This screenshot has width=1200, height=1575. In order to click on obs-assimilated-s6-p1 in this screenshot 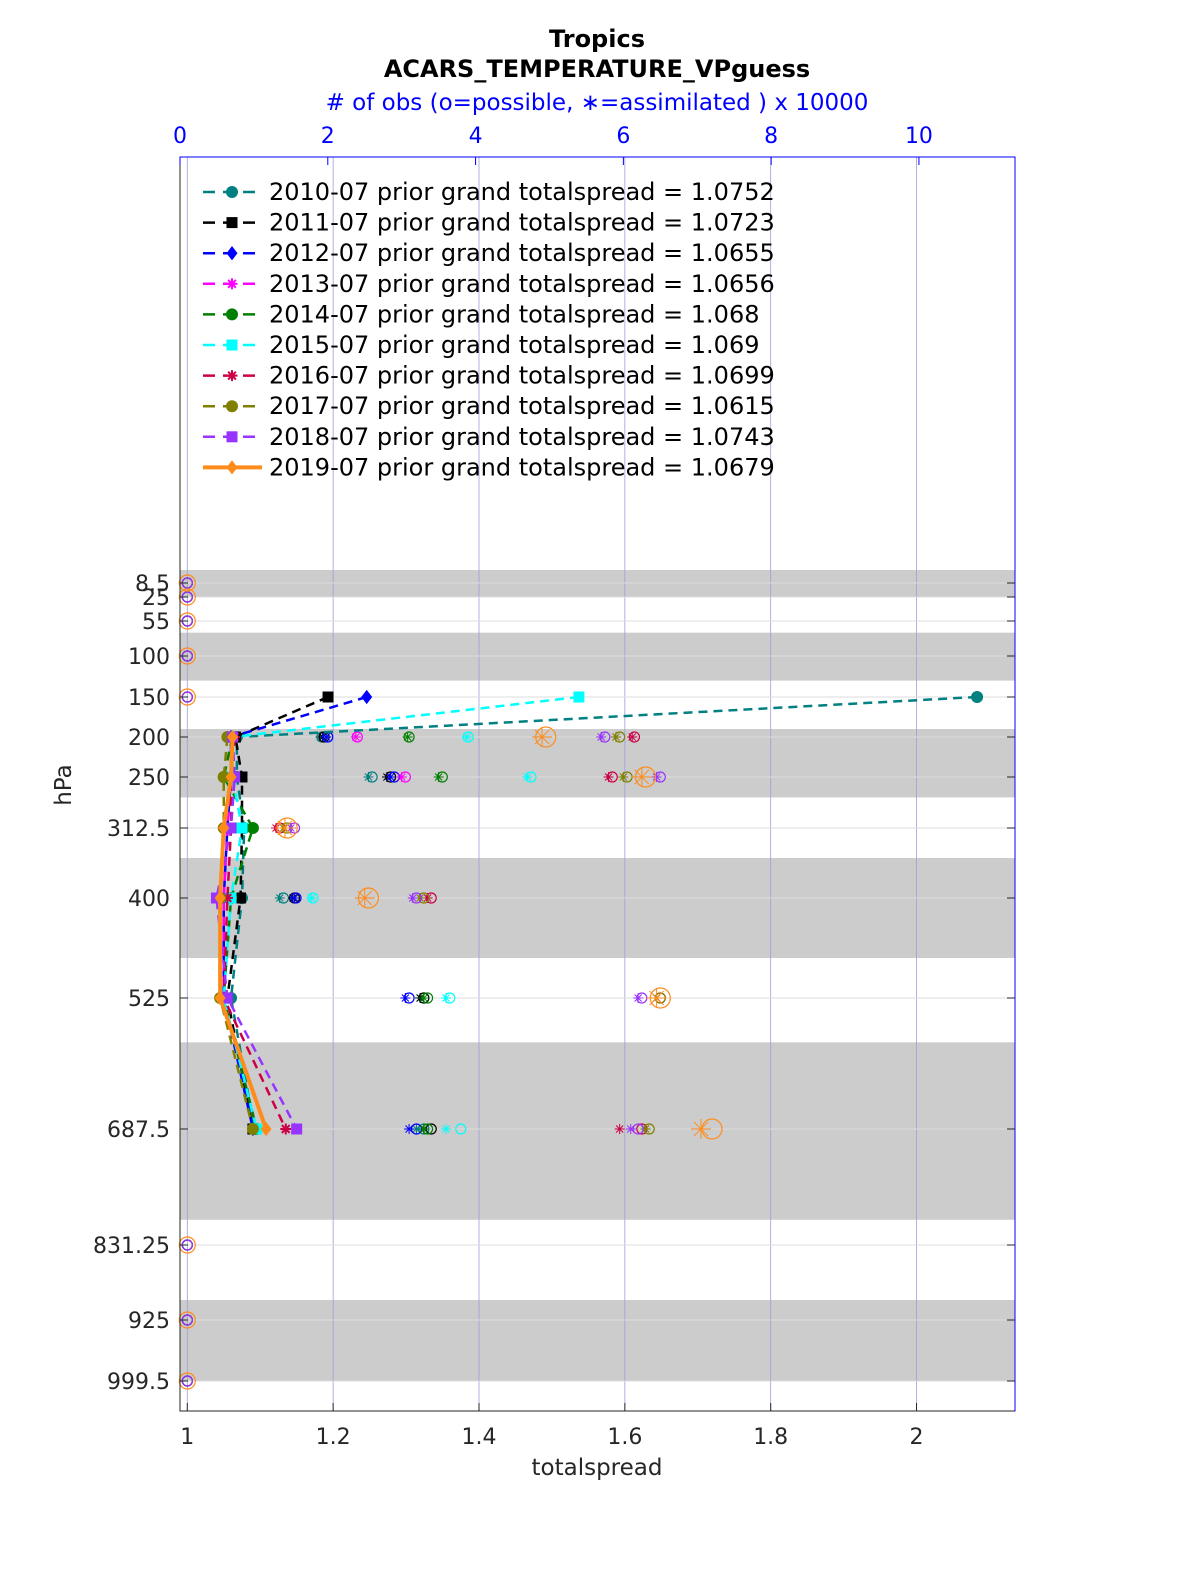, I will do `click(608, 777)`.